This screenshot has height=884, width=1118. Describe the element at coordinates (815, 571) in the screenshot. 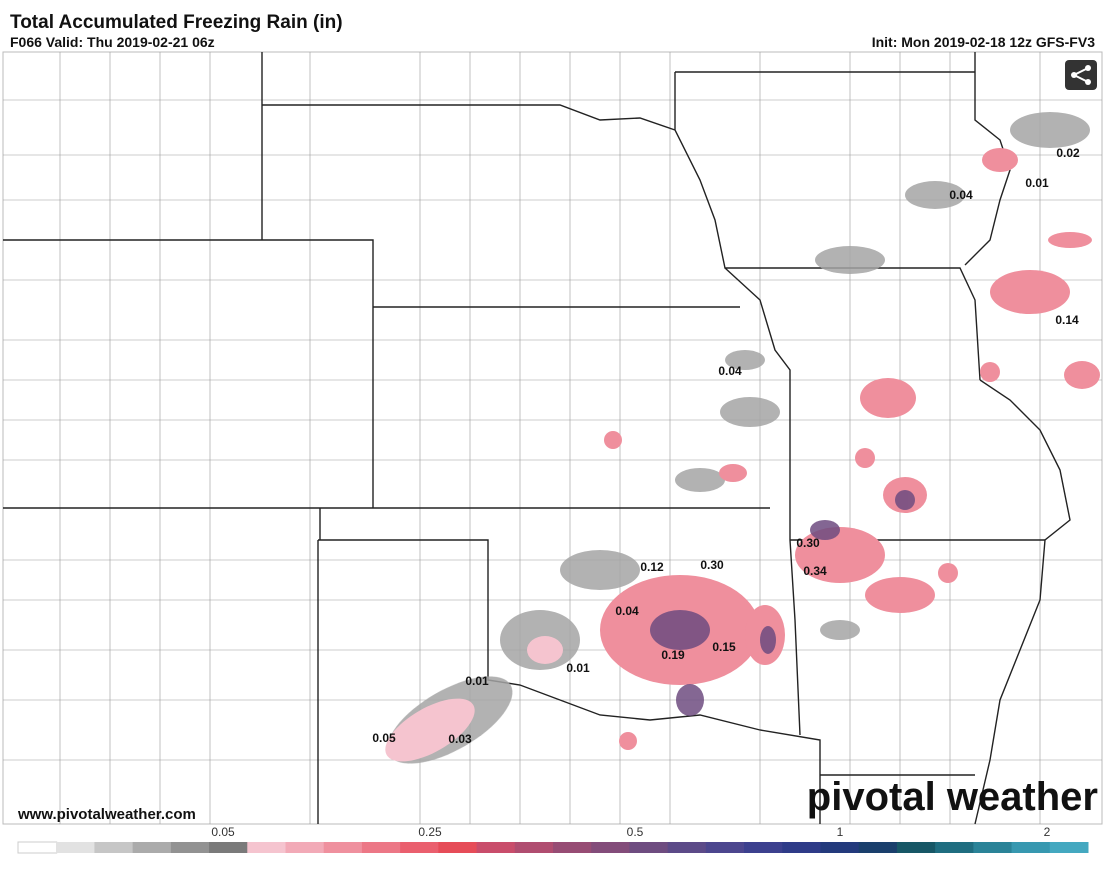

I see `point-label: 0.34` at that location.